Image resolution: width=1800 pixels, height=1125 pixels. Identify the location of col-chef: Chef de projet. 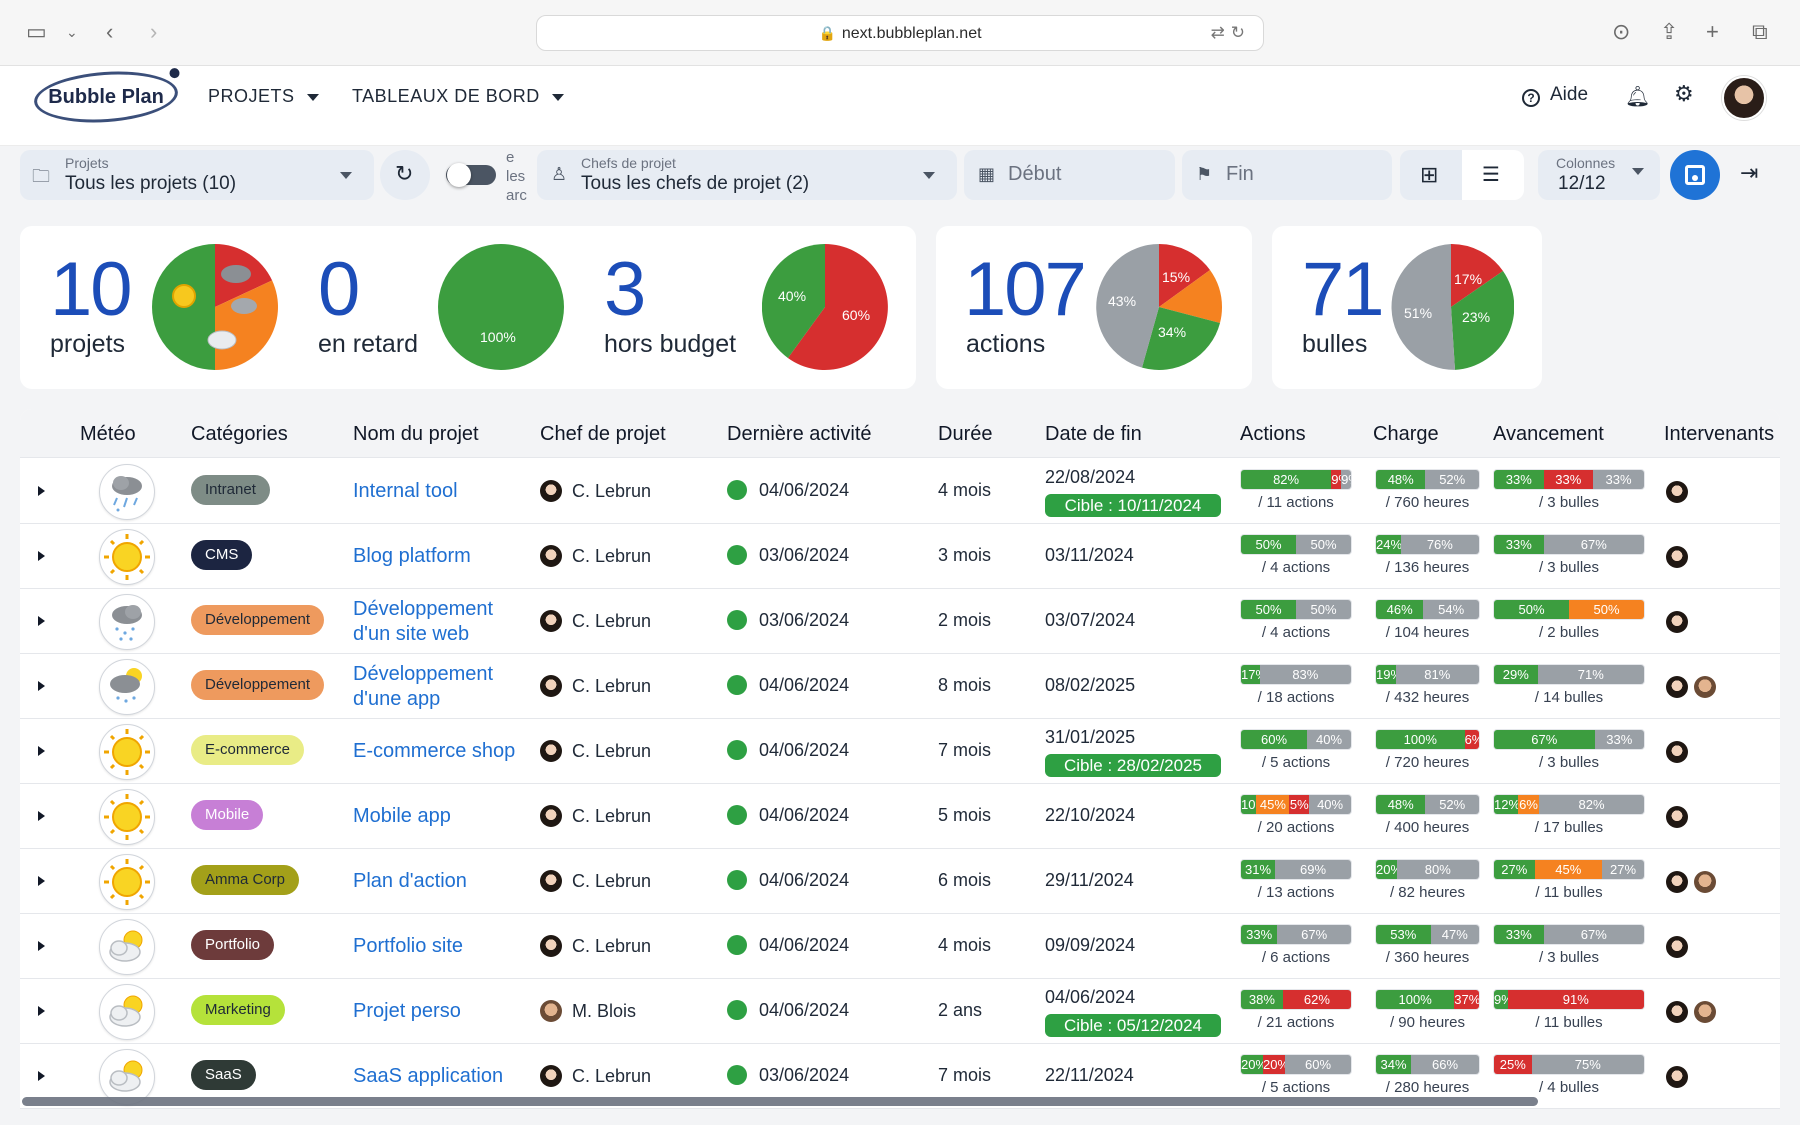
(603, 434).